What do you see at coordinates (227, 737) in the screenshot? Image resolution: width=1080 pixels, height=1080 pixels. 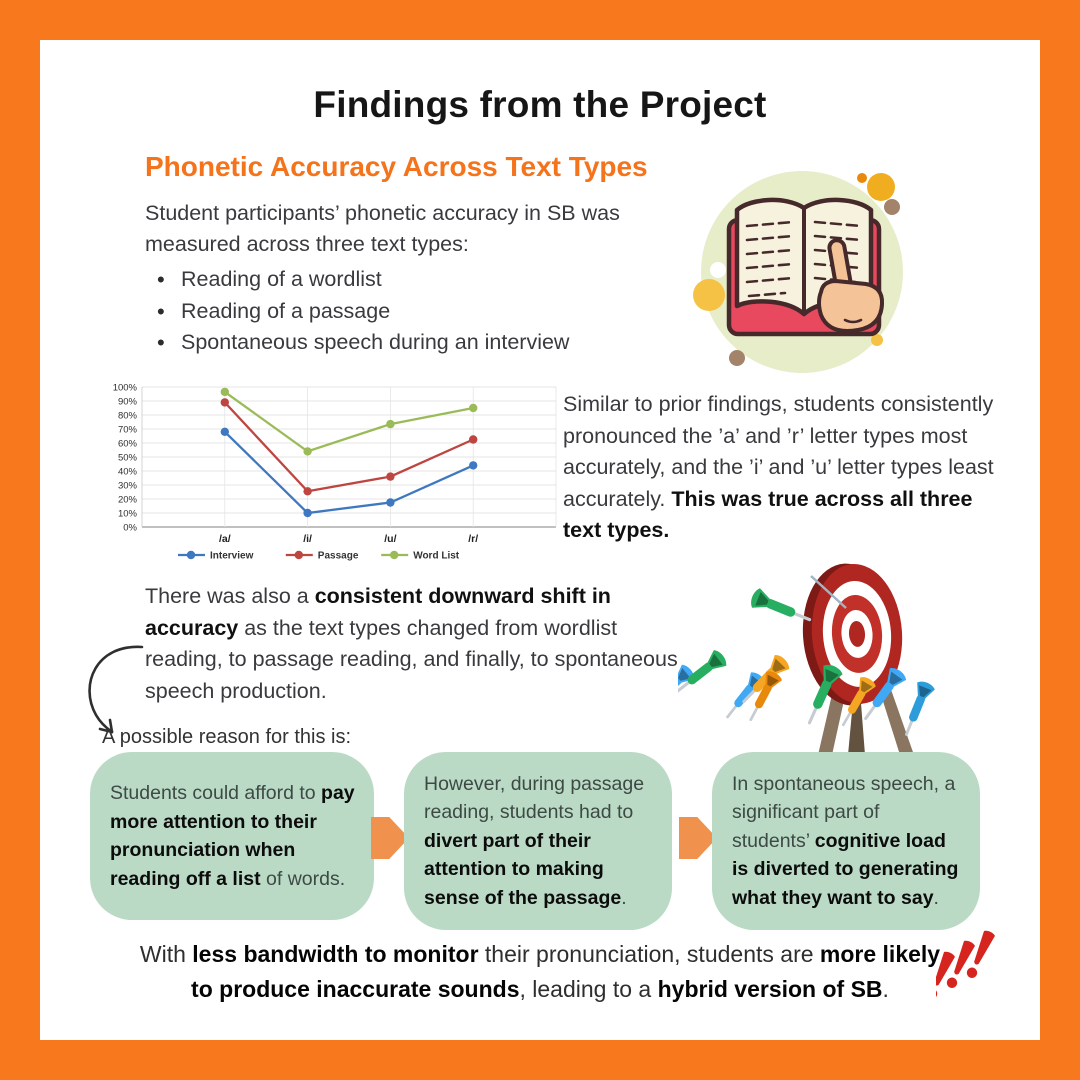 I see `reason-label: A possible reason for this is:` at bounding box center [227, 737].